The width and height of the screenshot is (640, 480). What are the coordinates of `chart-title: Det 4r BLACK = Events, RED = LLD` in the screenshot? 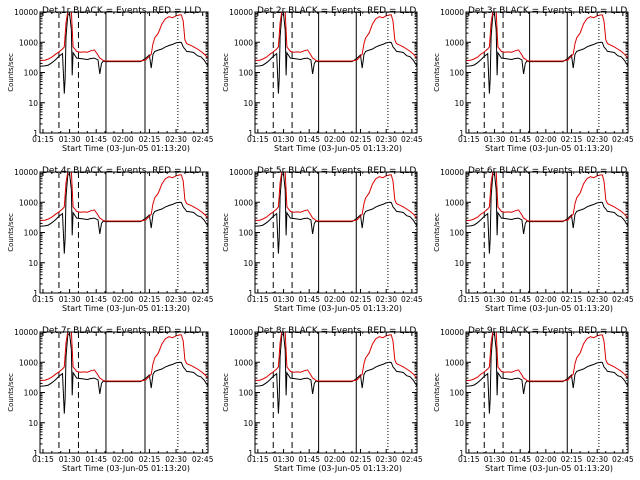 It's located at (121, 171).